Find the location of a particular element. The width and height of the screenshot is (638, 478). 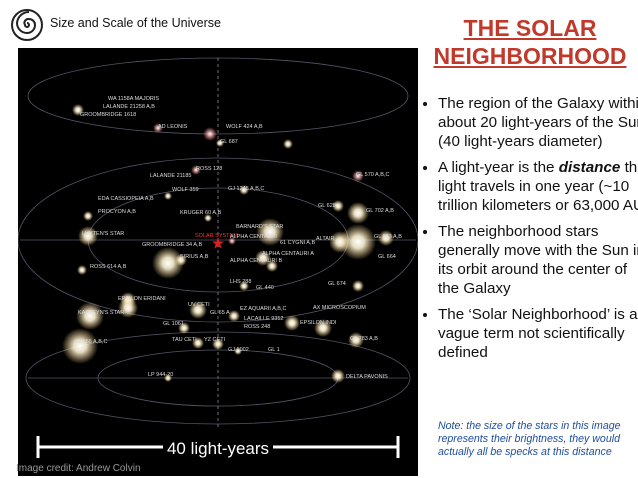

star-label: LP 944-20 is located at coordinates (160, 375).